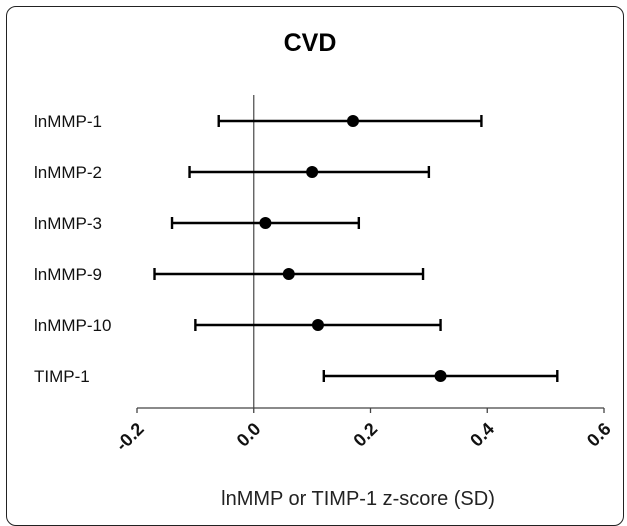 Image resolution: width=627 pixels, height=526 pixels. What do you see at coordinates (232, 172) in the screenshot?
I see `forest-row: lnMMP-2` at bounding box center [232, 172].